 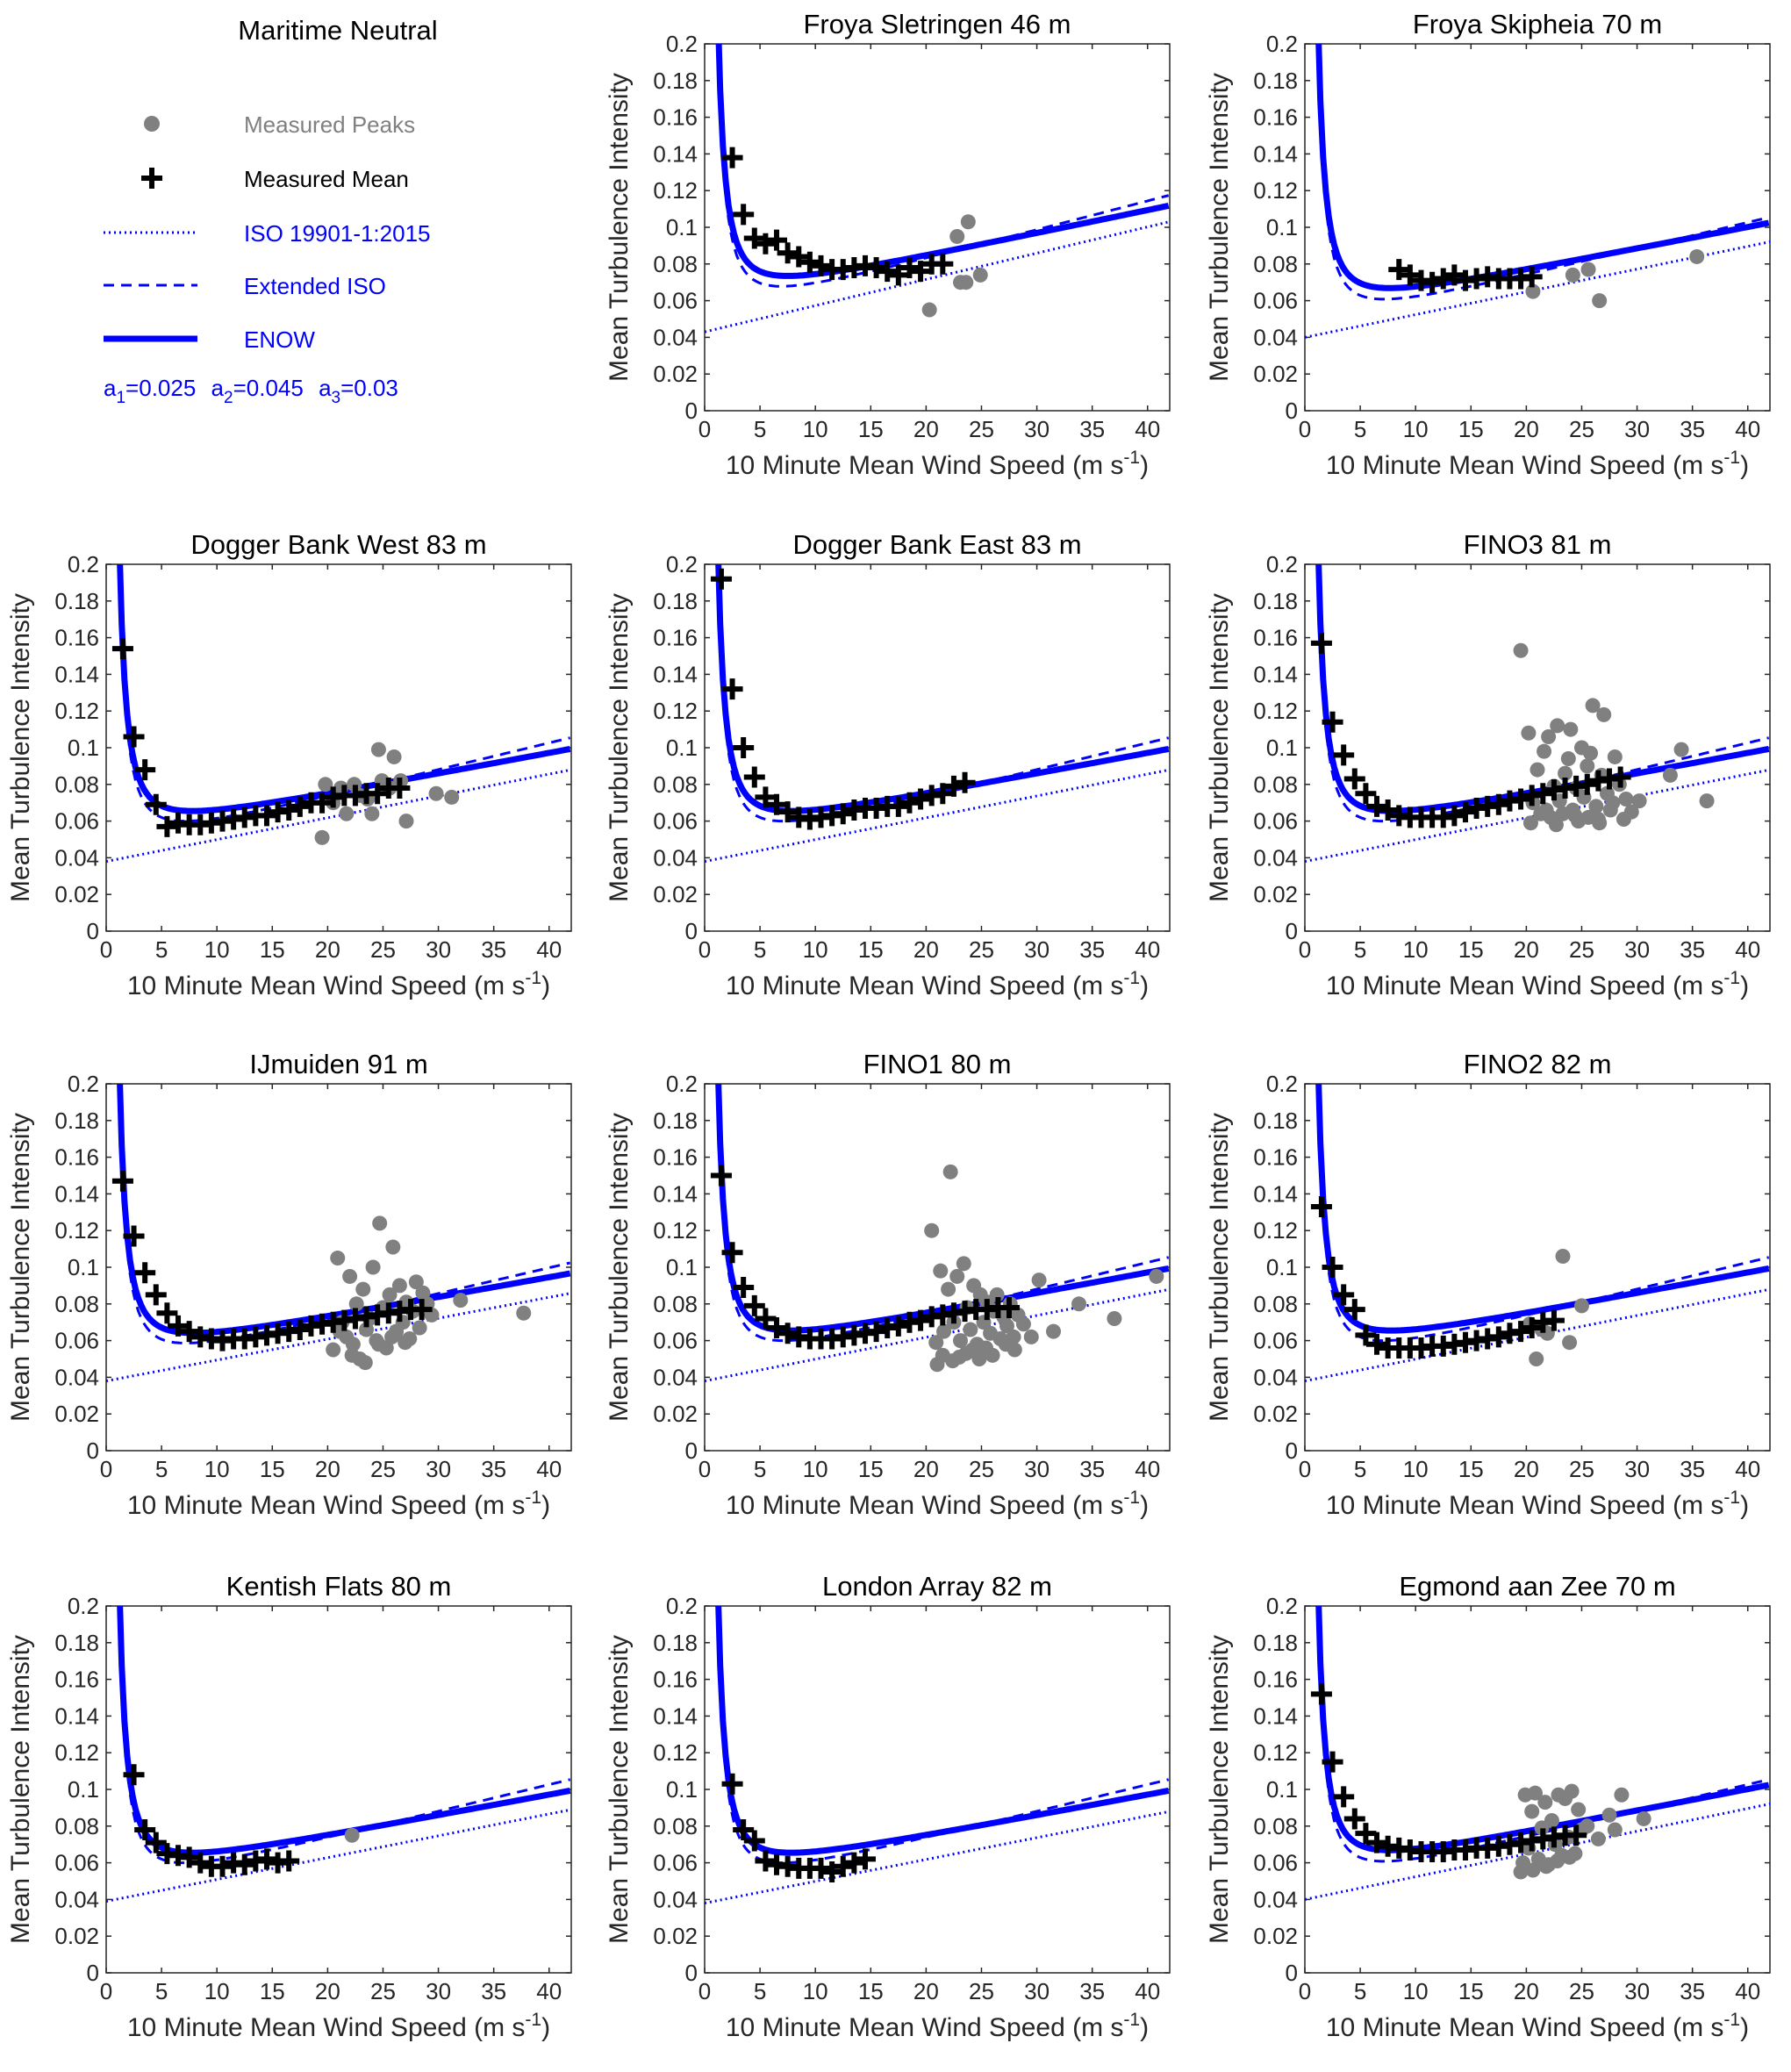 What do you see at coordinates (326, 179) in the screenshot?
I see `legend-label-measured-mean: Measured Mean` at bounding box center [326, 179].